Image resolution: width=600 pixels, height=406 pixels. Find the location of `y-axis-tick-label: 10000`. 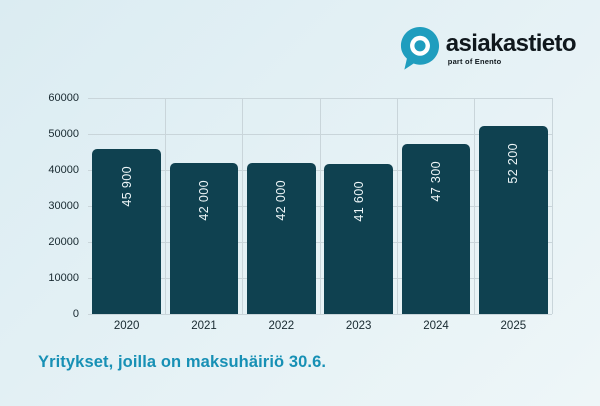

y-axis-tick-label: 10000 is located at coordinates (63, 278).